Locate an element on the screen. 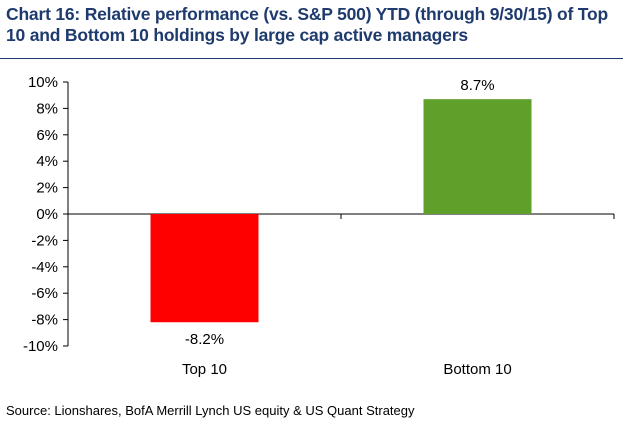  y-tick-label: -4% is located at coordinates (44, 267).